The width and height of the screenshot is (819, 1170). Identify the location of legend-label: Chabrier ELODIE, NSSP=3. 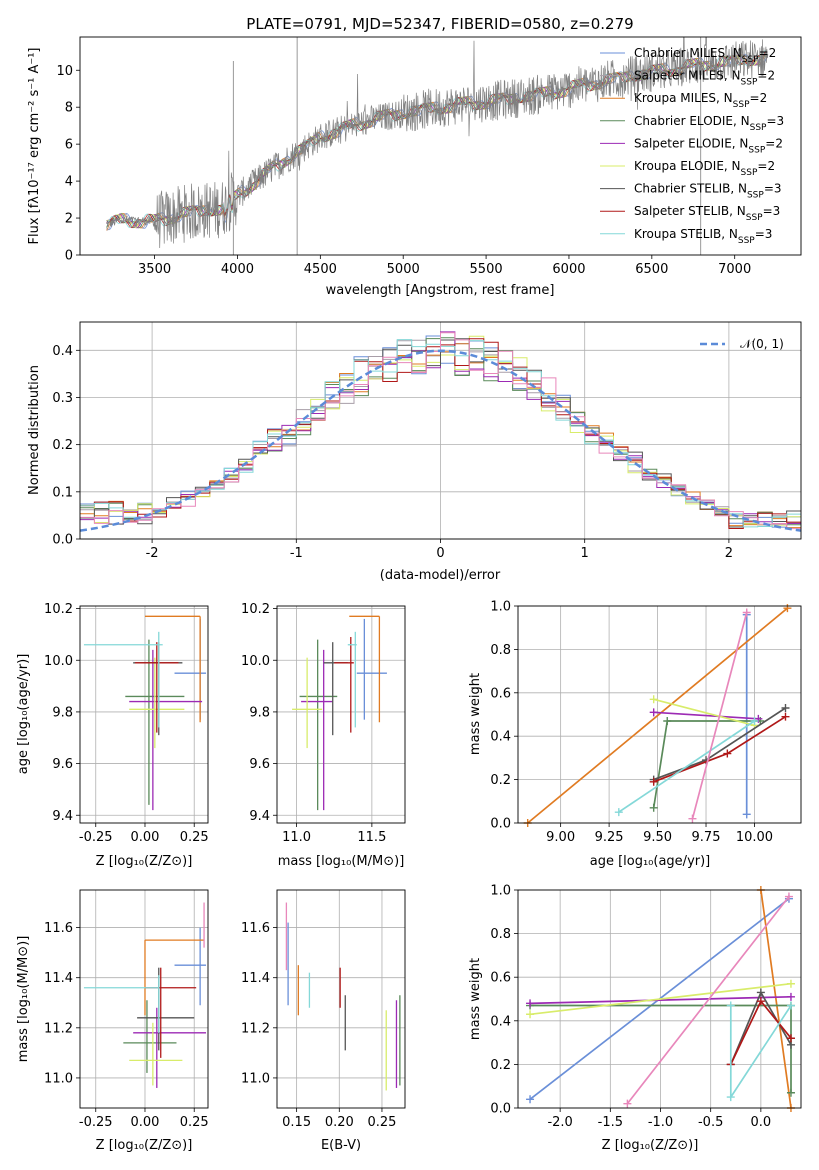
(709, 123).